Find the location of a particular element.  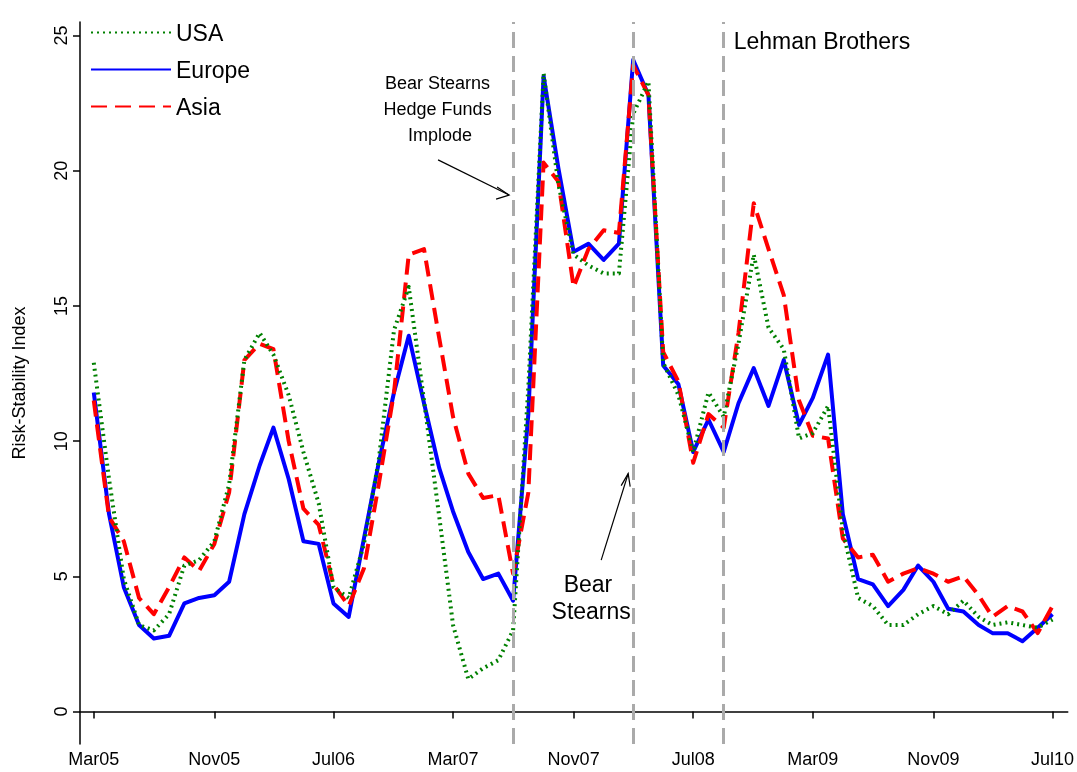

legend-label: USA is located at coordinates (200, 32).